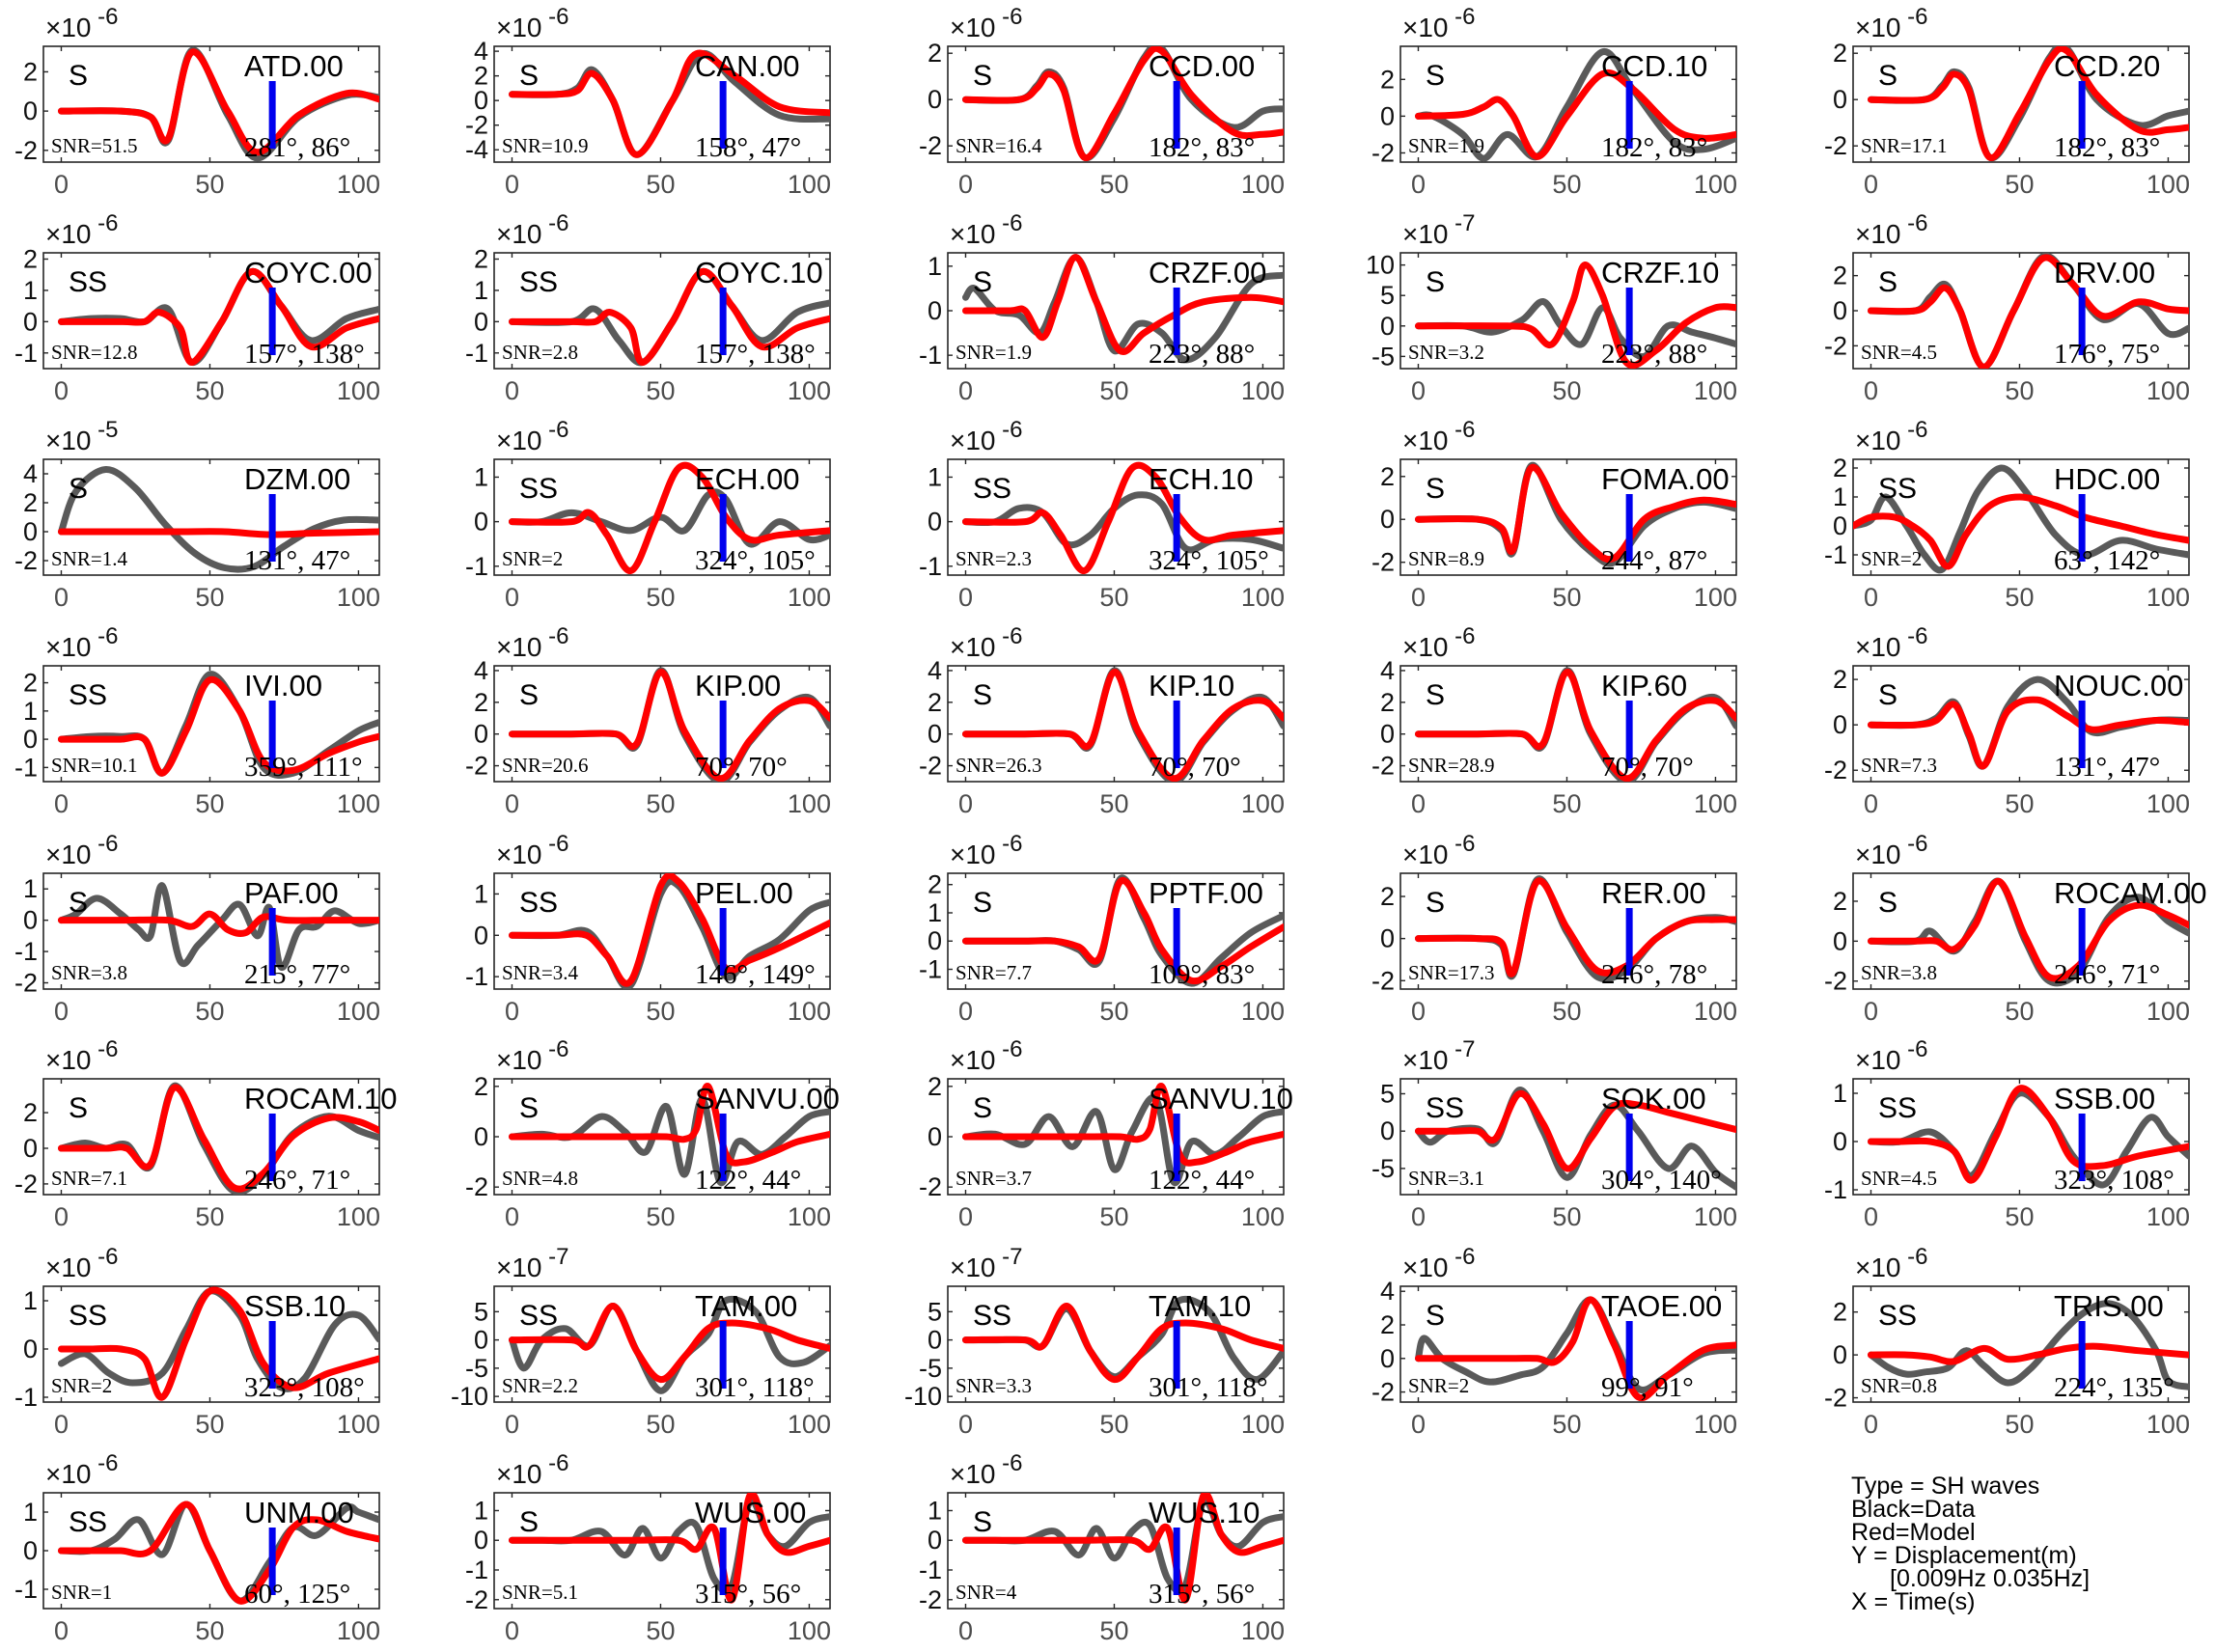 The height and width of the screenshot is (1652, 2216). What do you see at coordinates (297, 560) in the screenshot?
I see `azimuth-dip-label: 131°, 47°` at bounding box center [297, 560].